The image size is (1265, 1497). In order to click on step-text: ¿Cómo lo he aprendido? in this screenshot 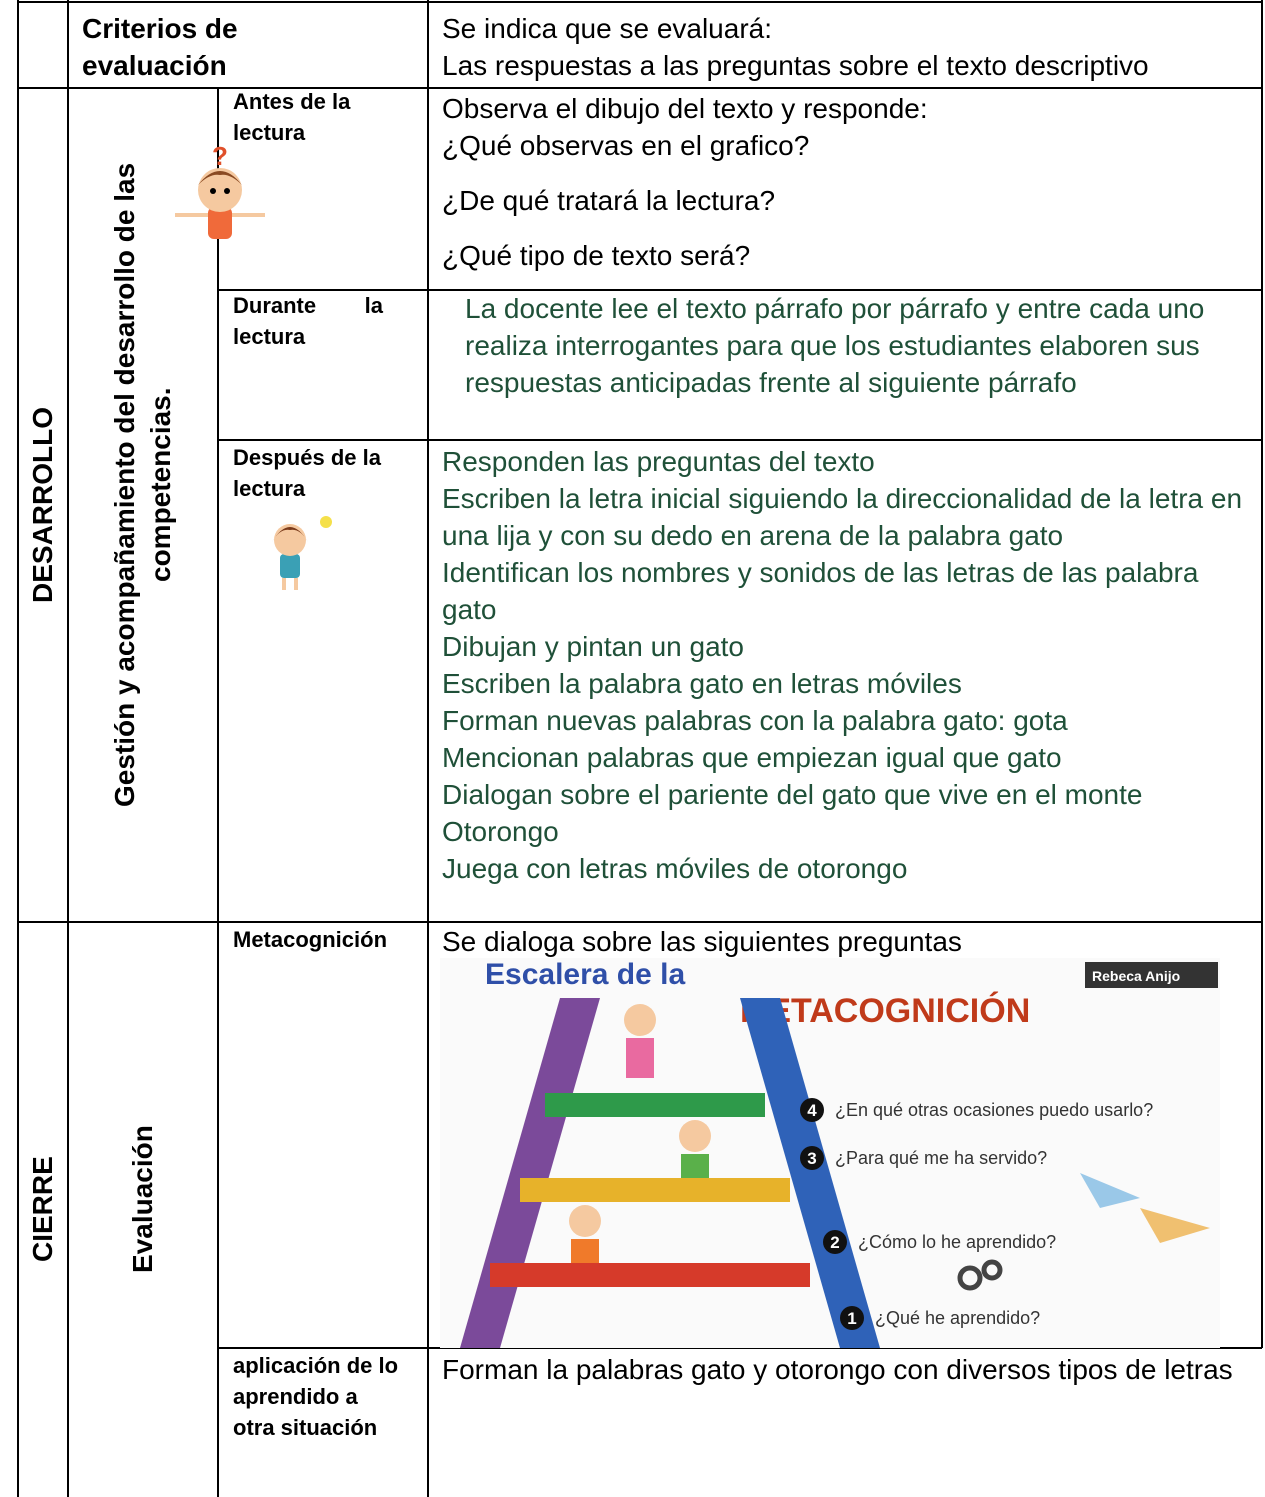, I will do `click(957, 1242)`.